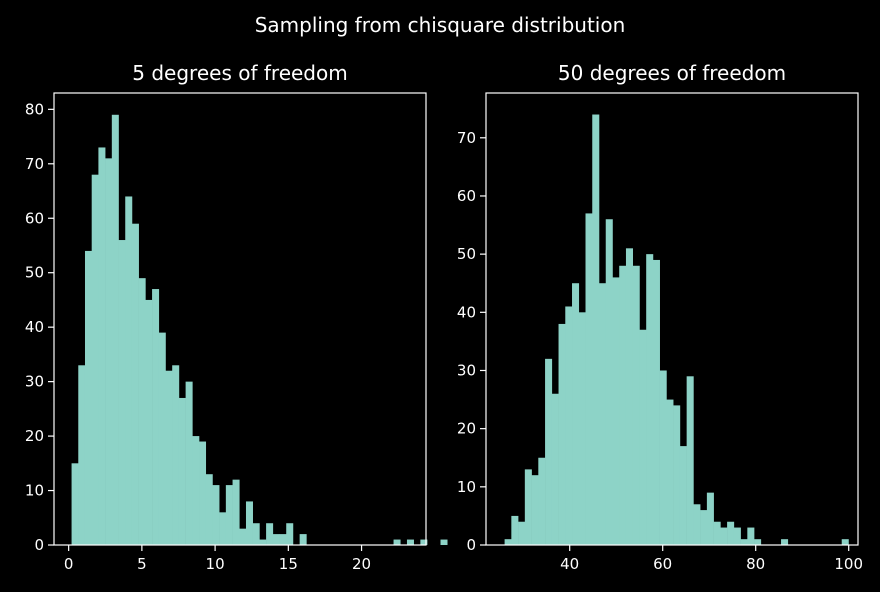 This screenshot has width=880, height=592. Describe the element at coordinates (34, 491) in the screenshot. I see `y-tick-label: 10` at that location.